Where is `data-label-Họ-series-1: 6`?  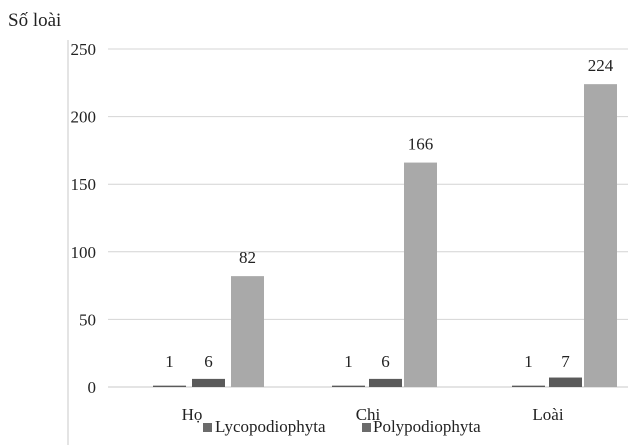 data-label-Họ-series-1: 6 is located at coordinates (208, 361).